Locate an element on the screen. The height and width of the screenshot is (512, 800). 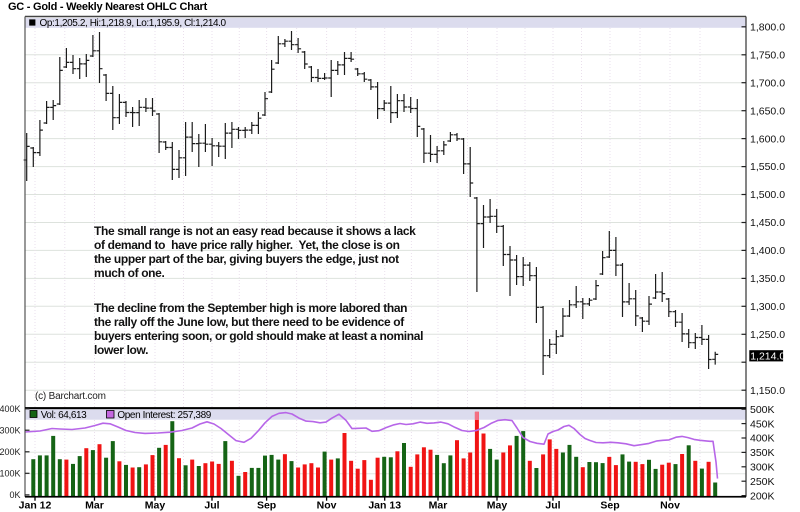
svg-text: 1,450.0 is located at coordinates (767, 223).